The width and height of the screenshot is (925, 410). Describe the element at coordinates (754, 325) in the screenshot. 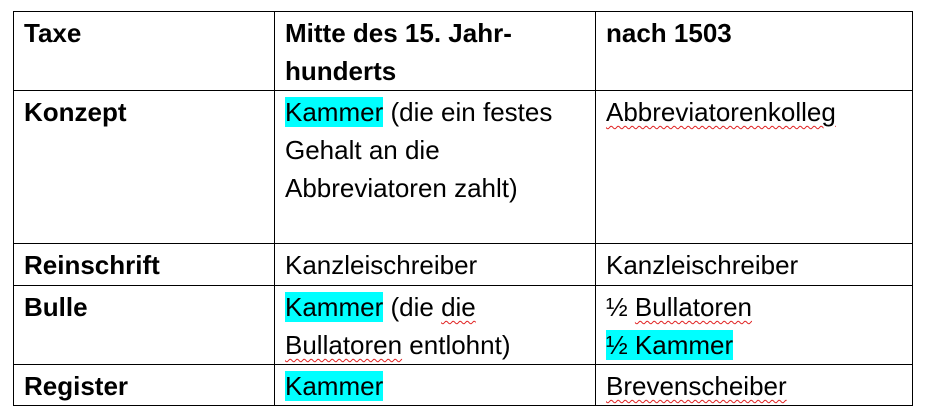

I see `cell-after: ½ Bullatoren ½ Kammer` at that location.